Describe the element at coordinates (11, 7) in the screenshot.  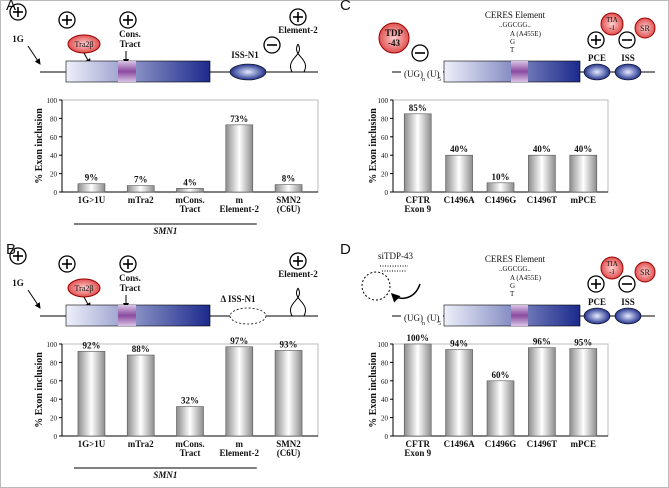
I see `panel-label: A` at that location.